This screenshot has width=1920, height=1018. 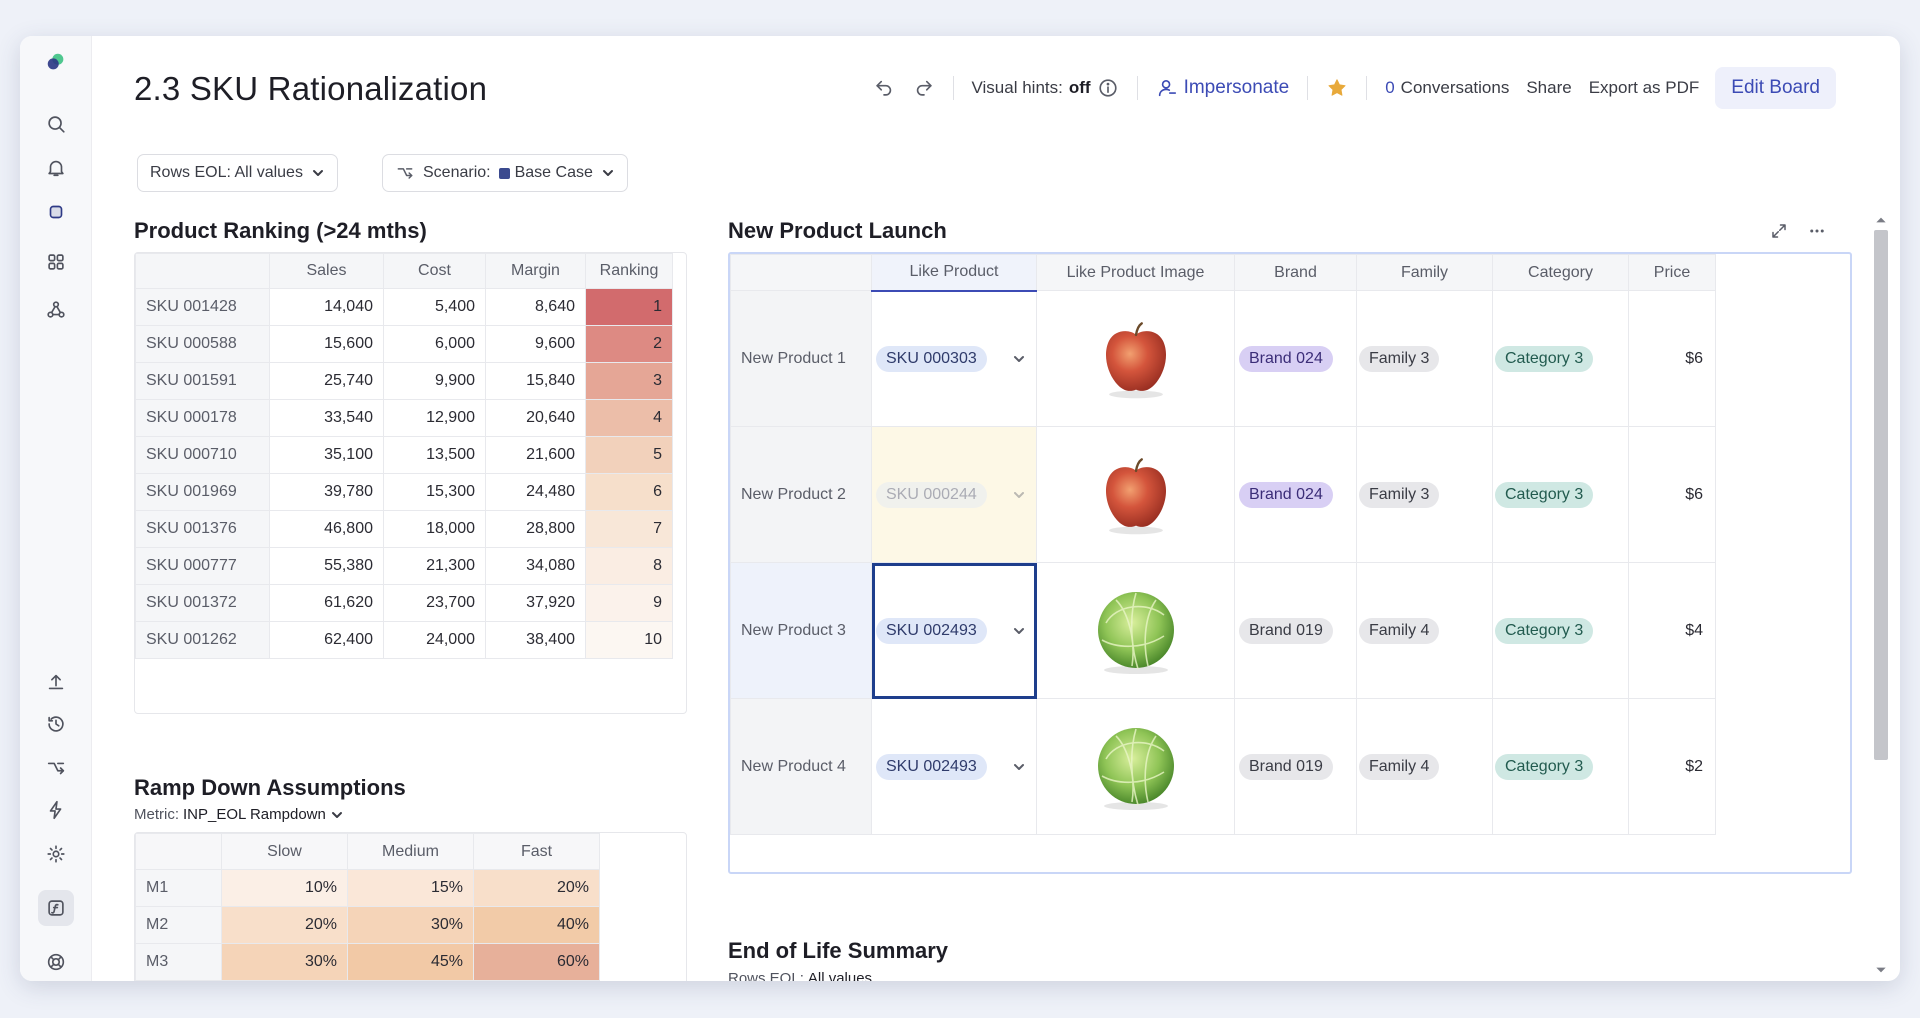 What do you see at coordinates (434, 566) in the screenshot?
I see `cell-cost: 21,300` at bounding box center [434, 566].